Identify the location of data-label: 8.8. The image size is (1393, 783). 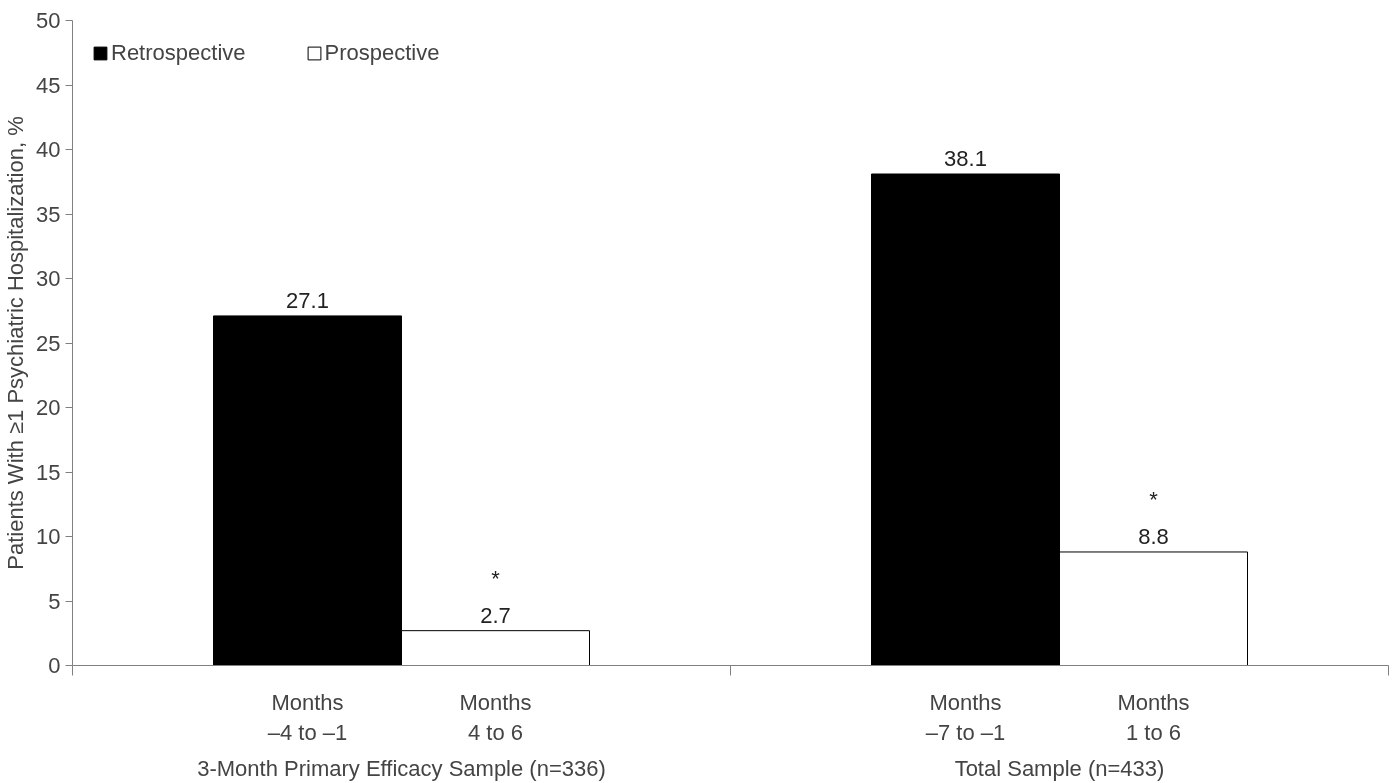
(1153, 536).